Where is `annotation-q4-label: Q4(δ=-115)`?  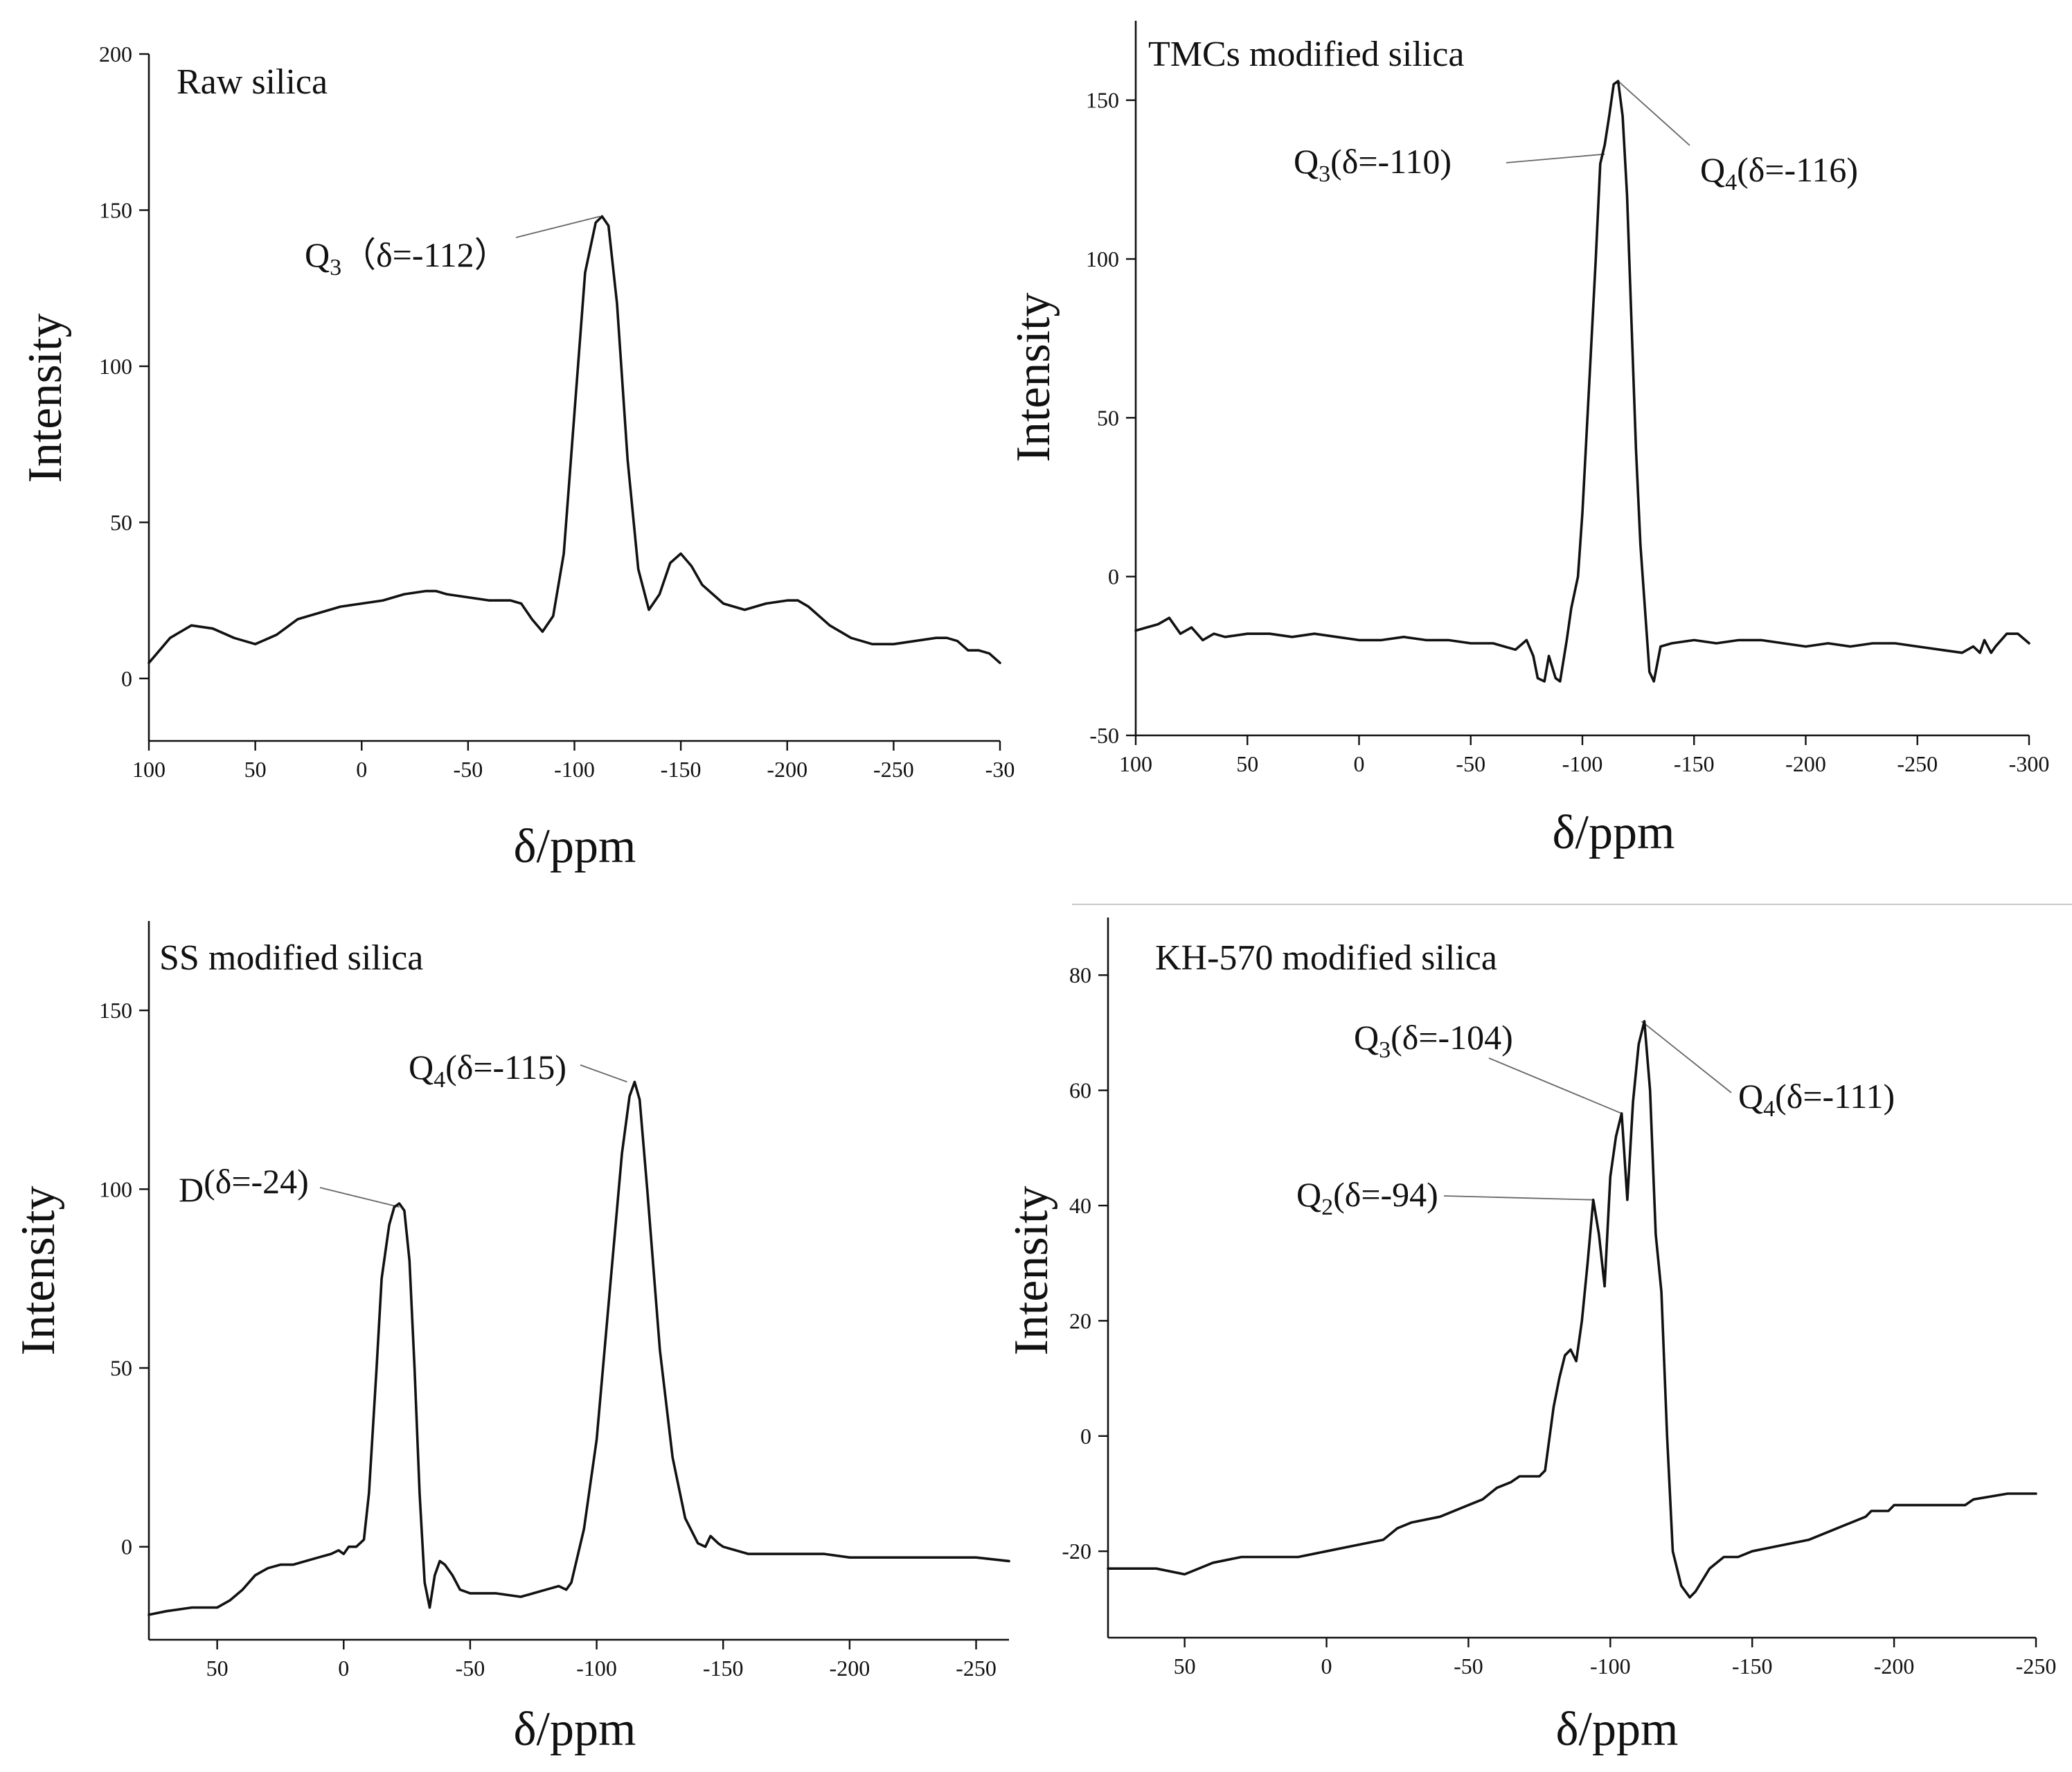 annotation-q4-label: Q4(δ=-115) is located at coordinates (488, 1070).